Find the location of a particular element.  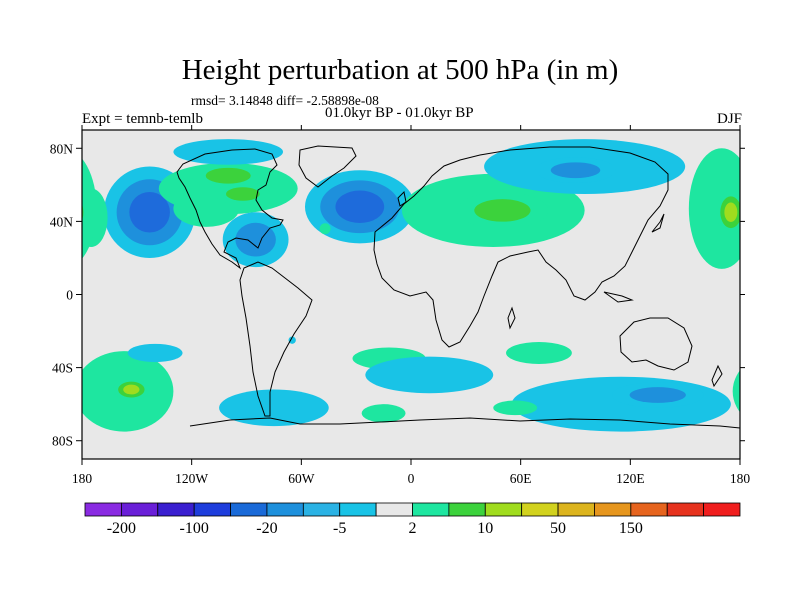

coastline-south-america is located at coordinates (276, 339).